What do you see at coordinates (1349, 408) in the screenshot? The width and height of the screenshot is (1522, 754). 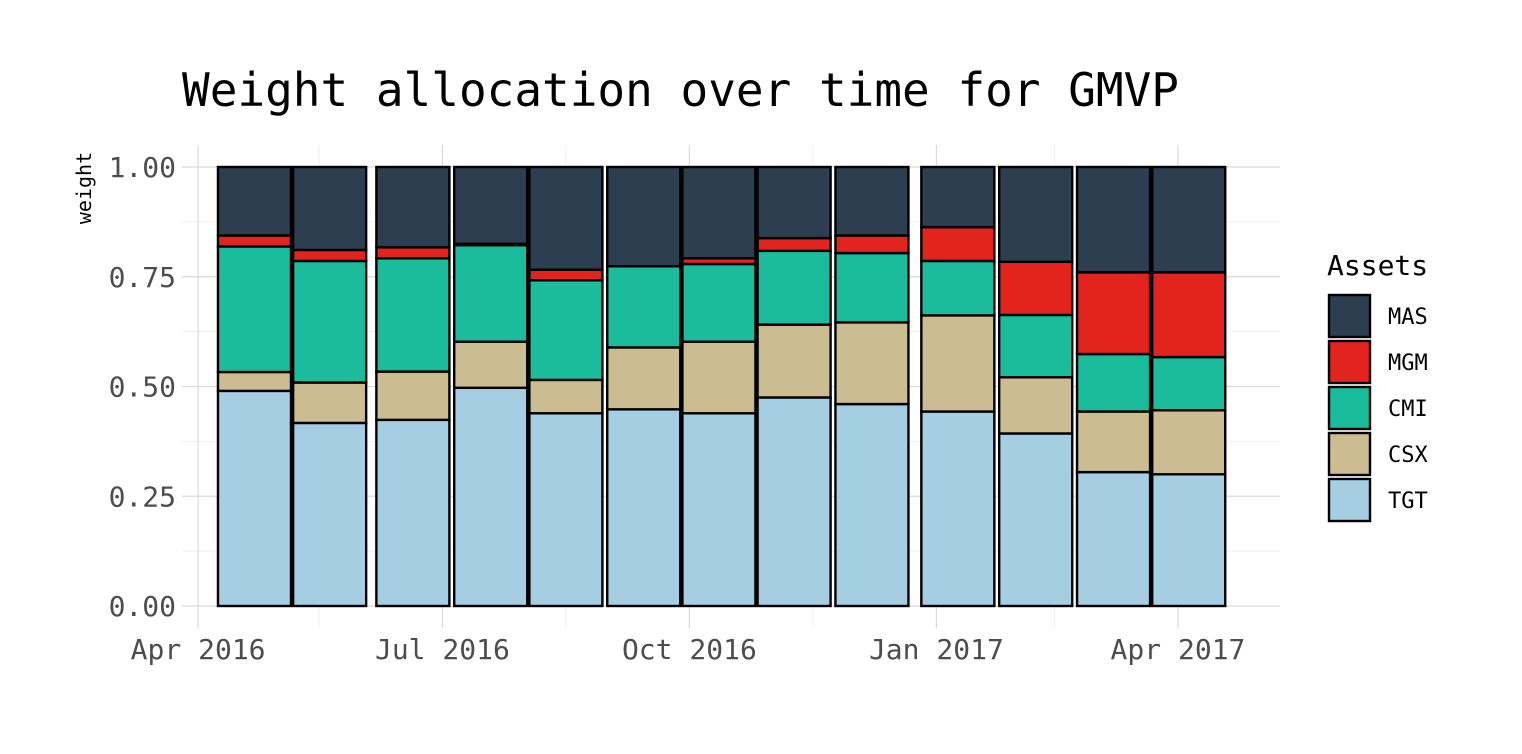 I see `legend-swatch-cmi` at bounding box center [1349, 408].